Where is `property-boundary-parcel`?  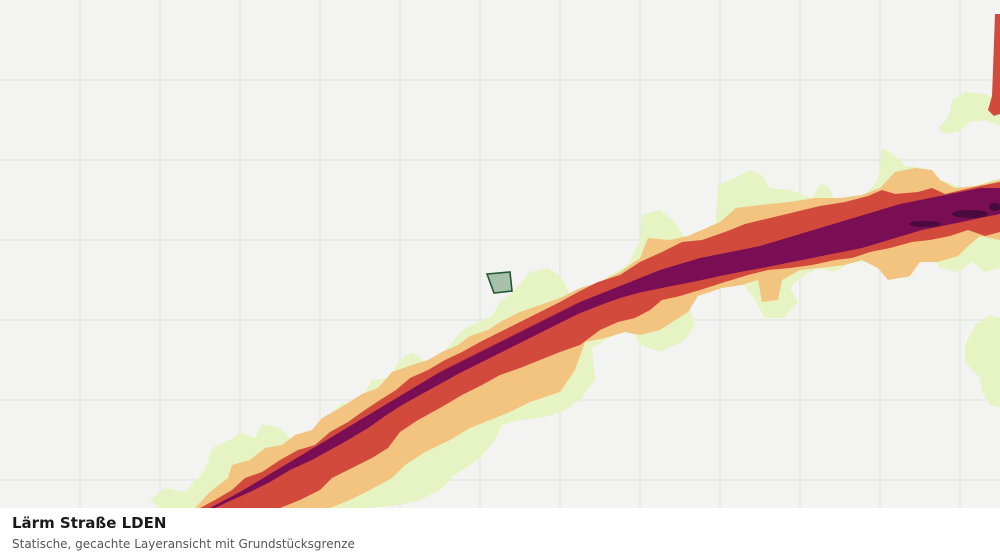 property-boundary-parcel is located at coordinates (499, 282).